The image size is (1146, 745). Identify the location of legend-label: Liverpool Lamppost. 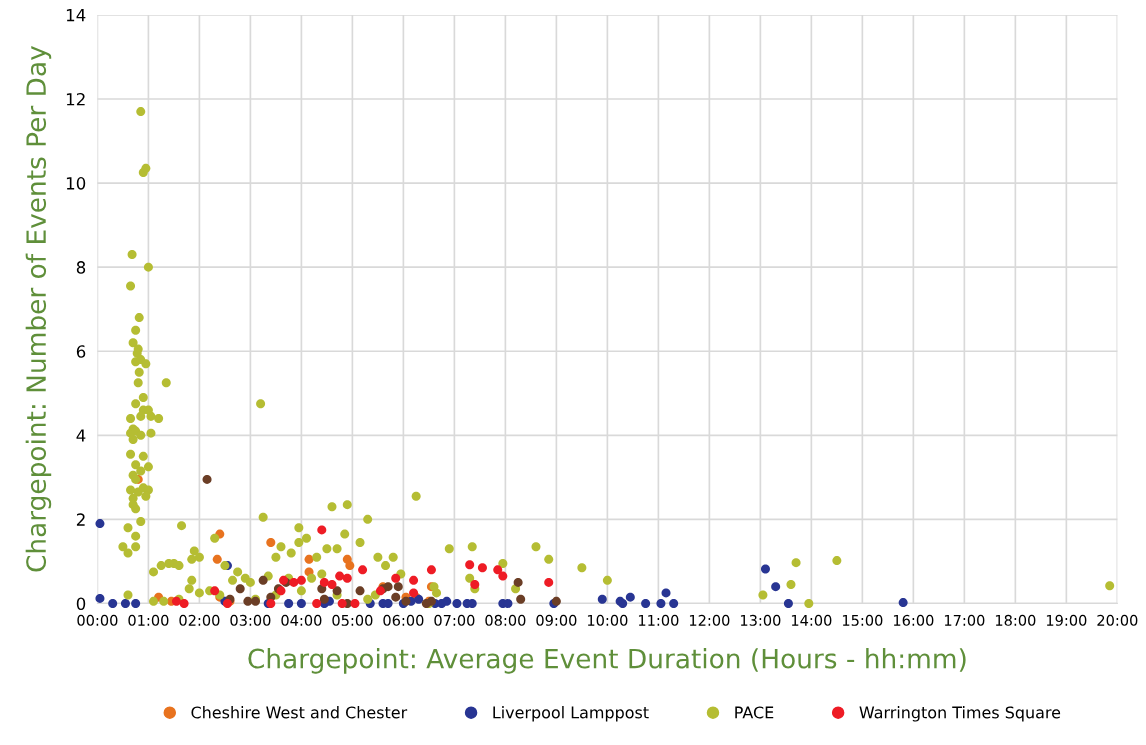
(571, 714).